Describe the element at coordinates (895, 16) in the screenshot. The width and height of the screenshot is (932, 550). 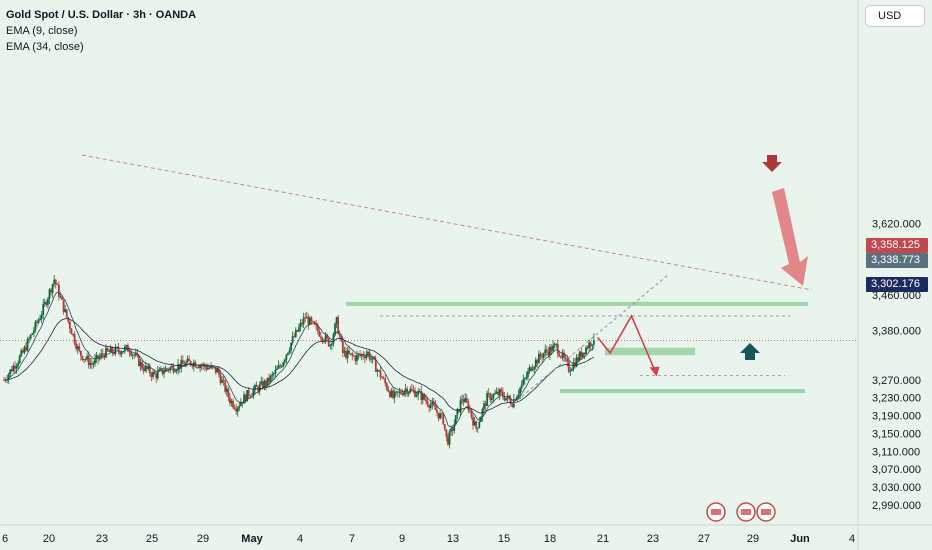
I see `currency-button: USD` at that location.